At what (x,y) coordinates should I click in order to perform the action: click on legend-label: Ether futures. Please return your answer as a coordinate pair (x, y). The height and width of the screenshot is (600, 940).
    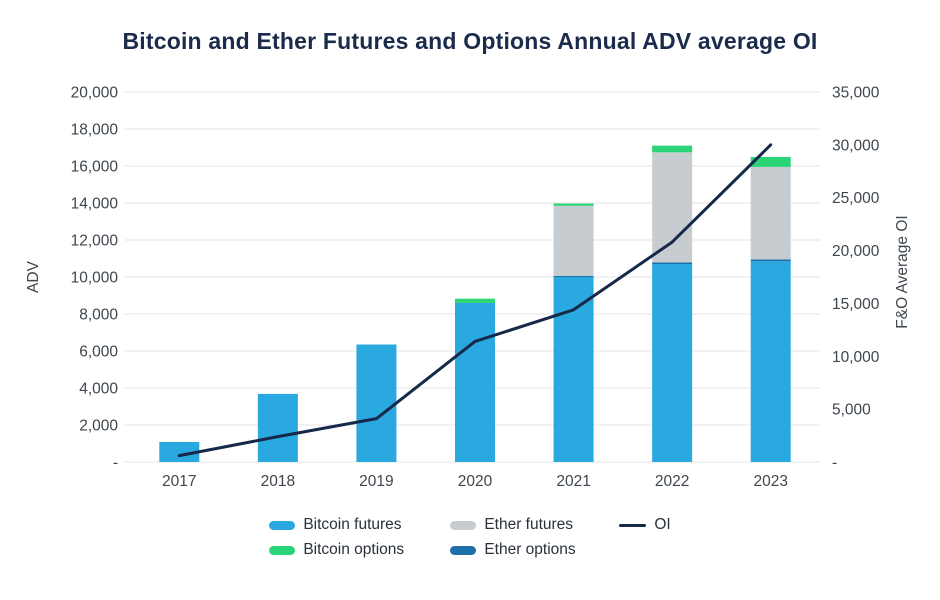
    Looking at the image, I should click on (529, 524).